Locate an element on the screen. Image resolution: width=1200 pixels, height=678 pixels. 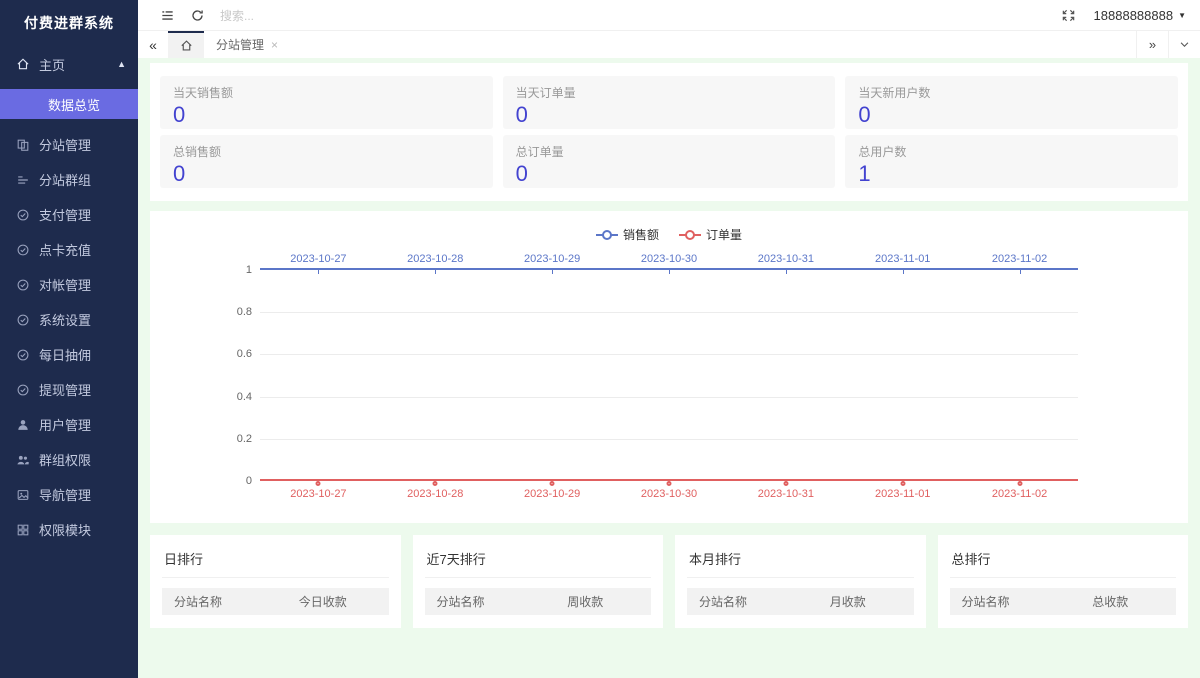
x-axis-bottom-label: 2023-11-02 is located at coordinates (1019, 494).